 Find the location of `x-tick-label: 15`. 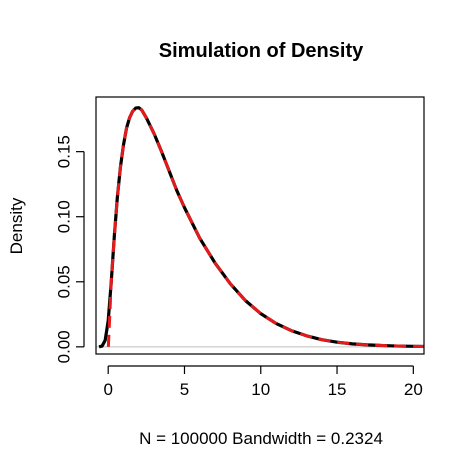

x-tick-label: 15 is located at coordinates (337, 389).